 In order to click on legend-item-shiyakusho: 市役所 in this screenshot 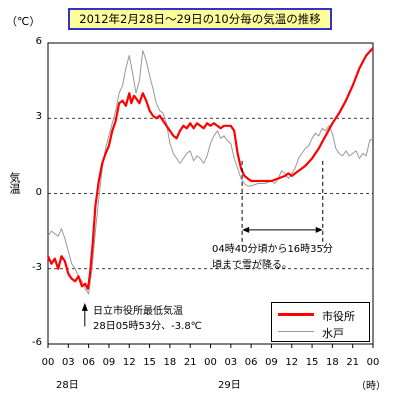, I will do `click(322, 315)`.